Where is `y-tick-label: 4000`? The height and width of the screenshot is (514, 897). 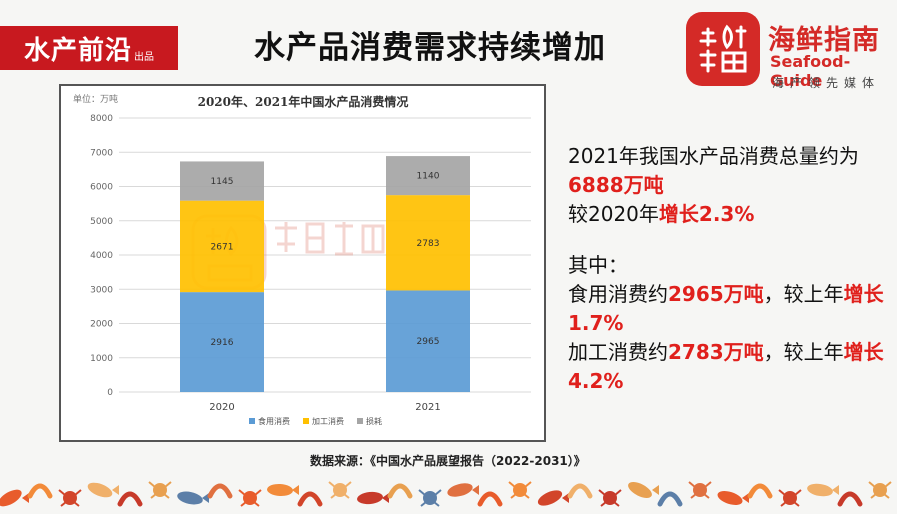 y-tick-label: 4000 is located at coordinates (101, 256).